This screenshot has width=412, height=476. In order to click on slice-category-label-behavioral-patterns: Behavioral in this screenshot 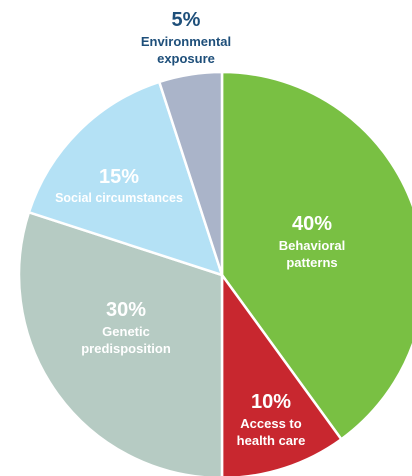, I will do `click(312, 245)`.